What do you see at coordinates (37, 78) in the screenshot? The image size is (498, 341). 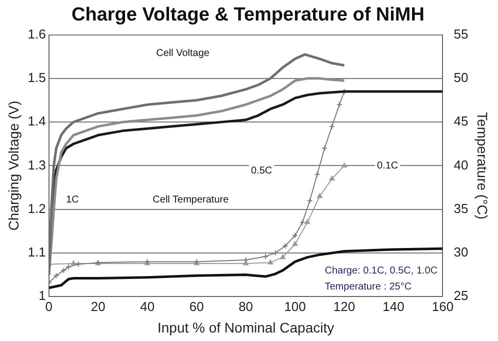 I see `y-tick-label: 1.5` at bounding box center [37, 78].